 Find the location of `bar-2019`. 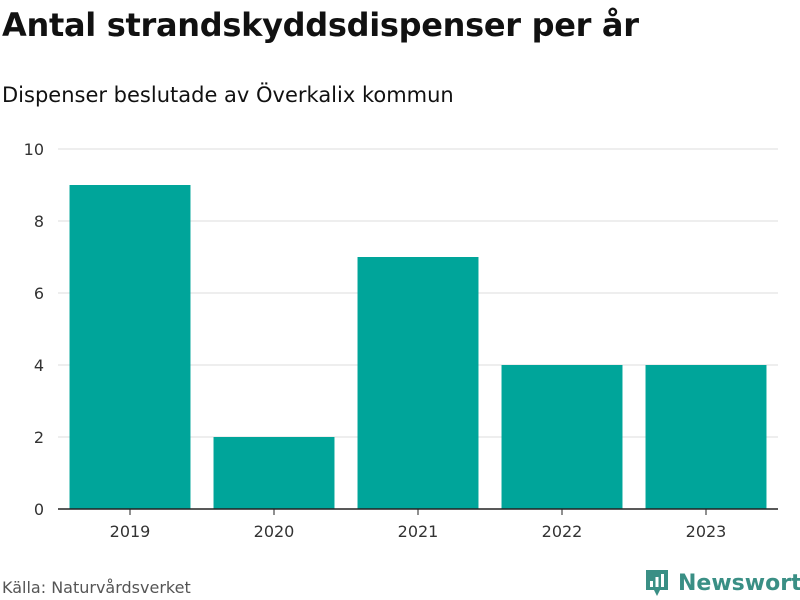

bar-2019 is located at coordinates (130, 347).